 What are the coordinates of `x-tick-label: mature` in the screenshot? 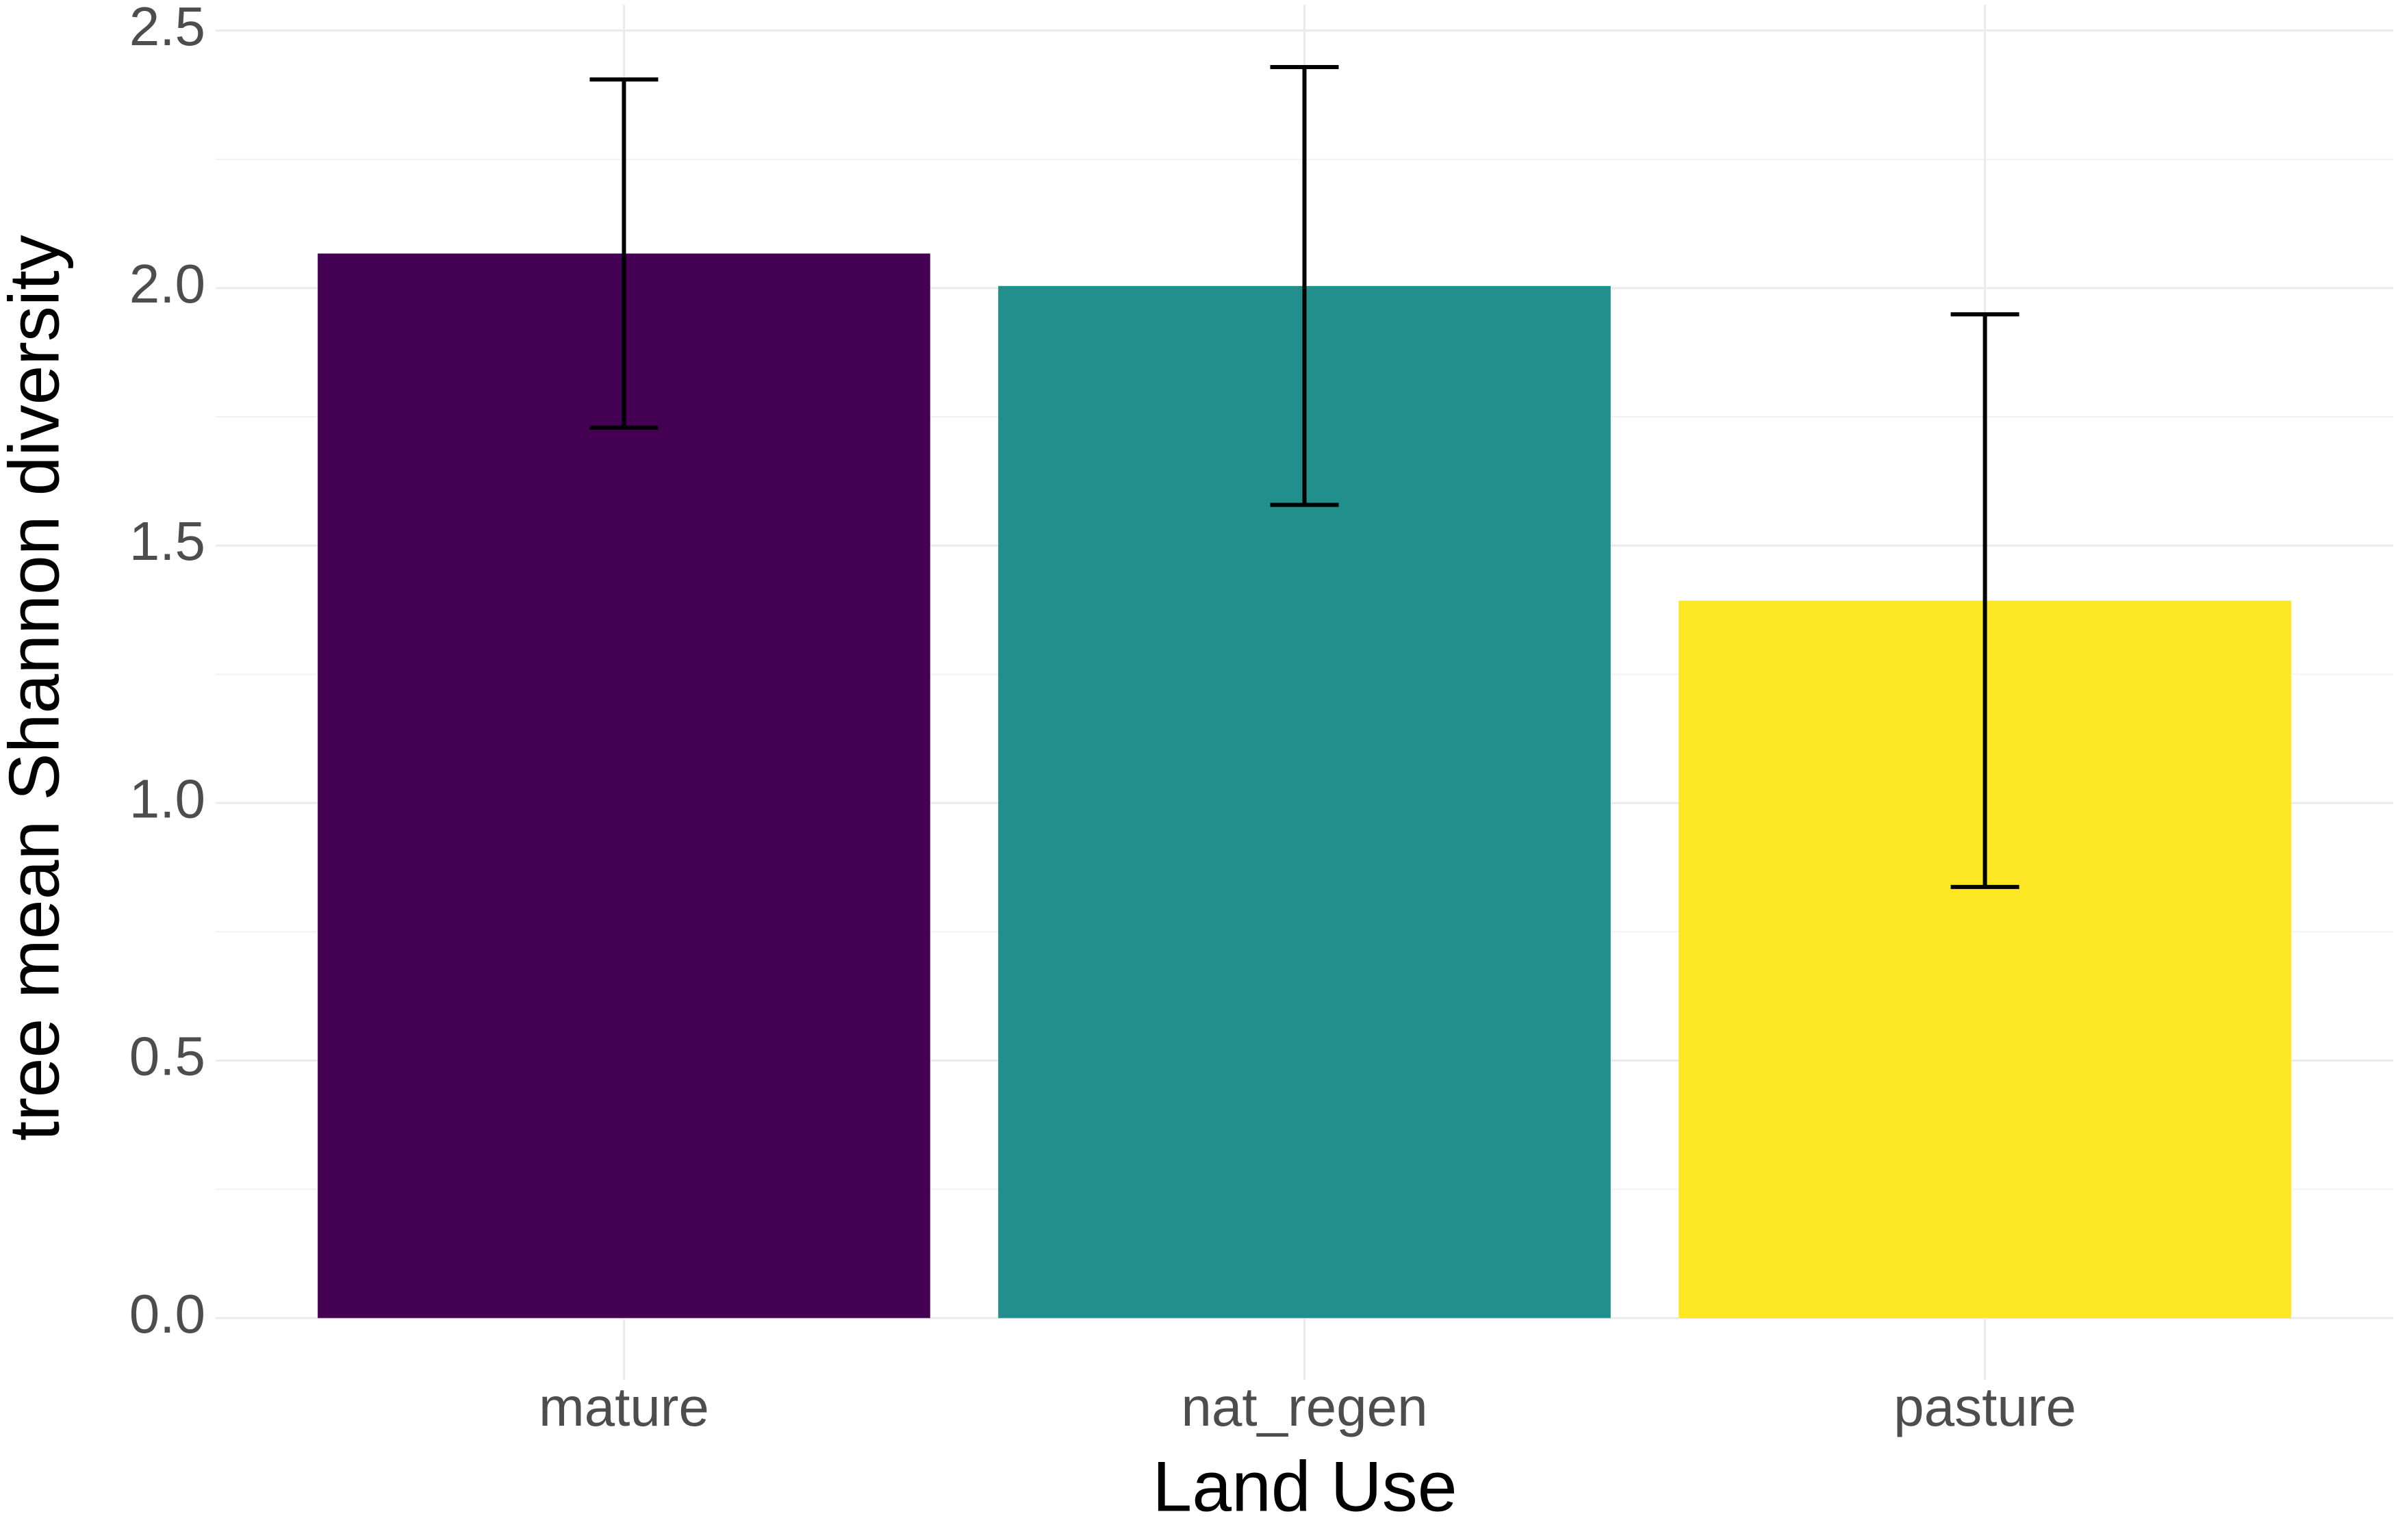 It's located at (624, 1407).